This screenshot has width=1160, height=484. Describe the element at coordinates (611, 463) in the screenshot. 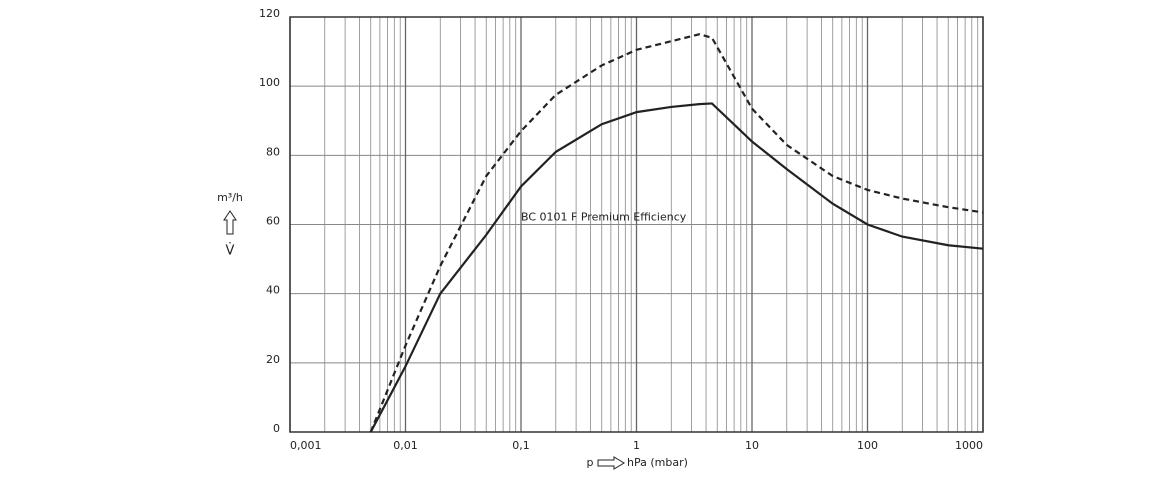

I see `x-arrow` at that location.